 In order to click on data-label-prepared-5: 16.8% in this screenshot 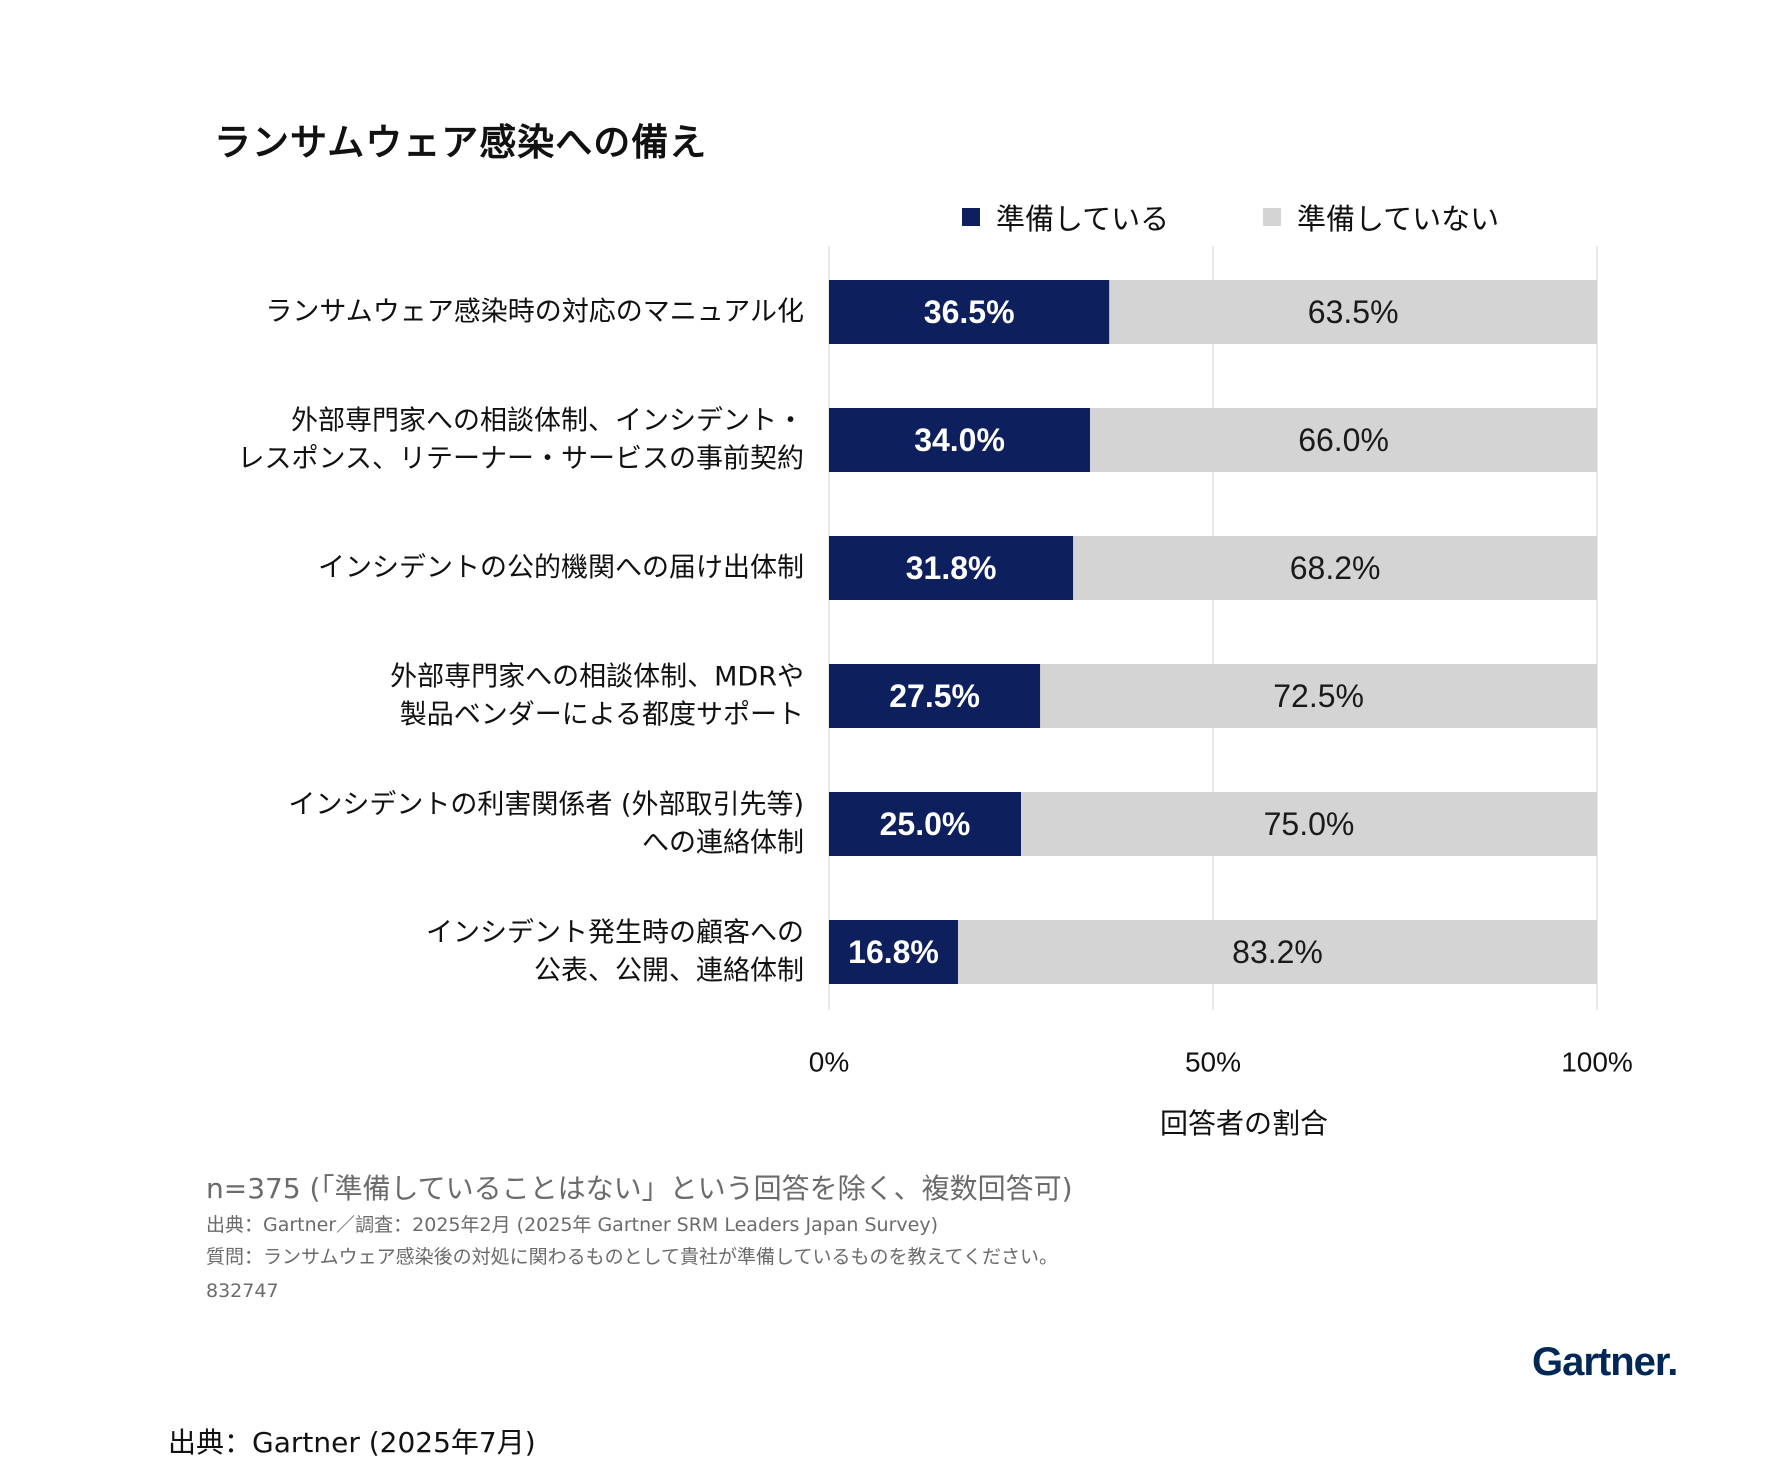, I will do `click(893, 952)`.